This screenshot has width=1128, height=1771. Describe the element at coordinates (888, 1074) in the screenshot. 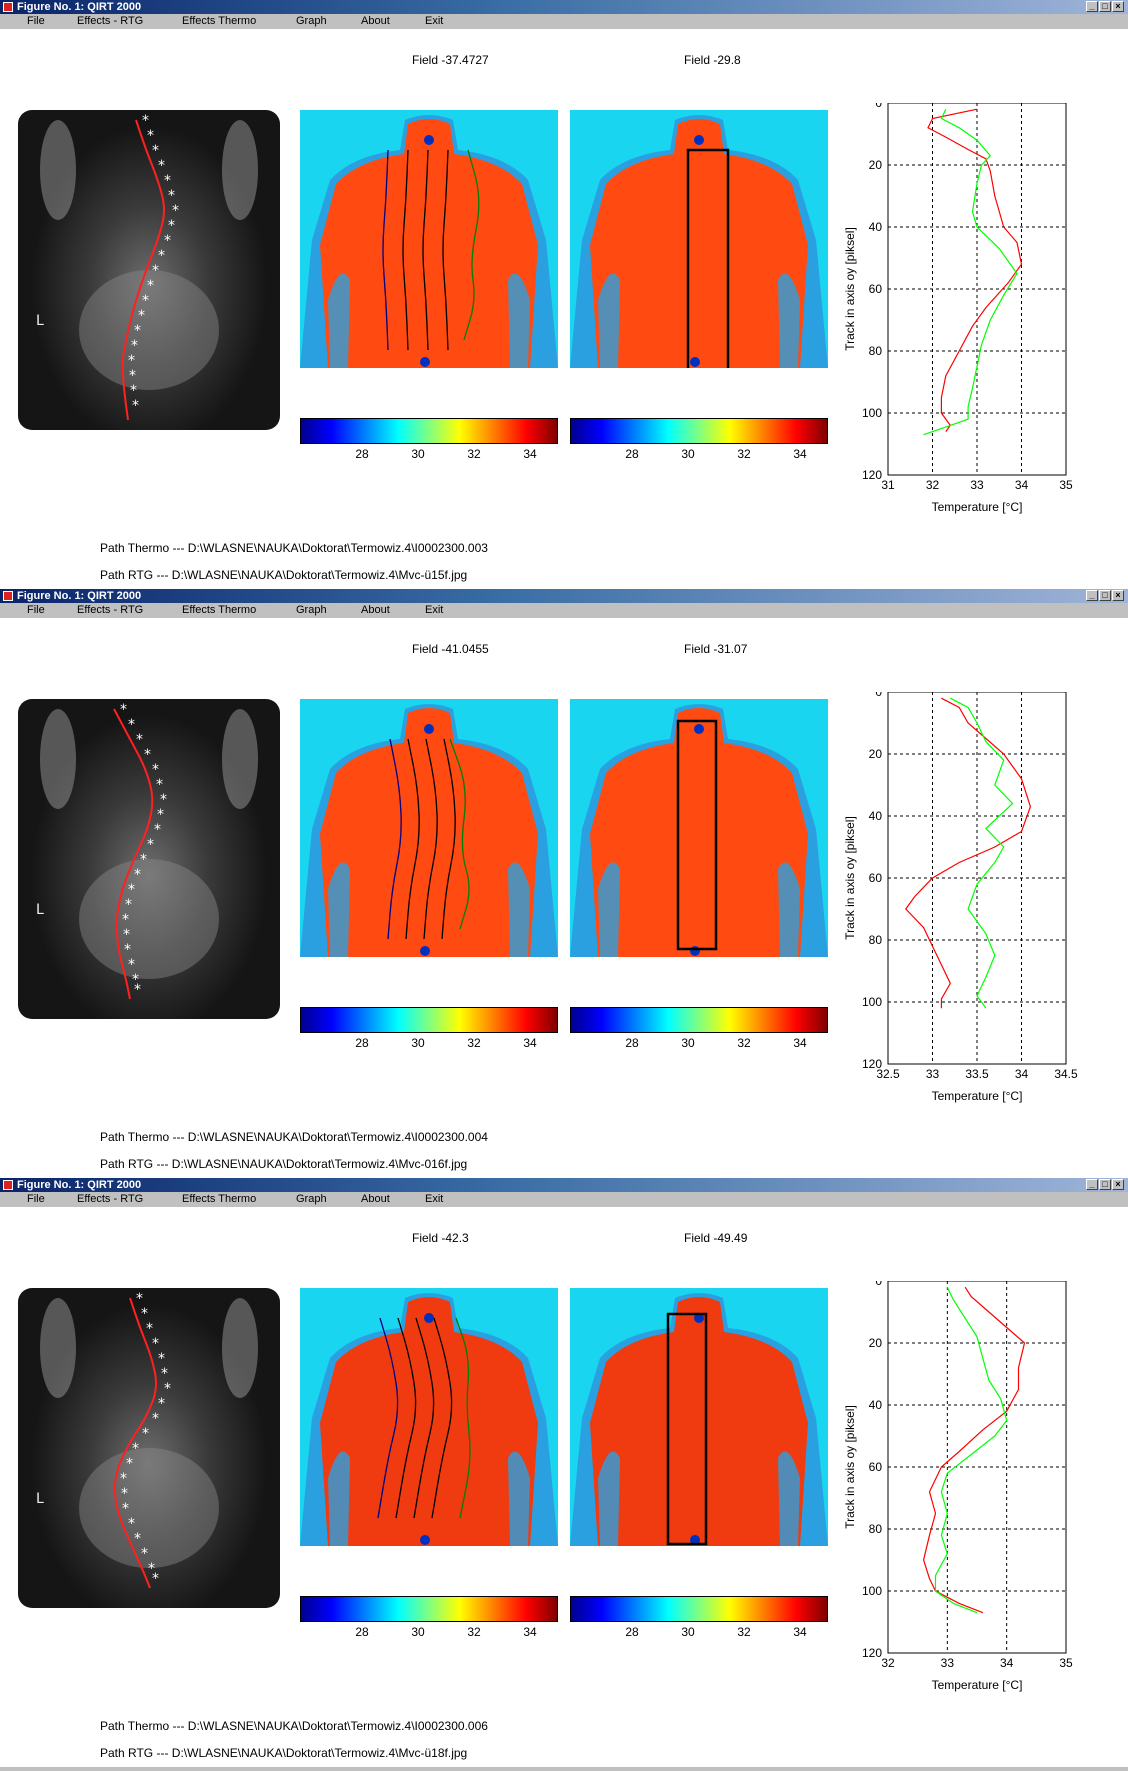

I see `x-tick-label: 32.5` at that location.